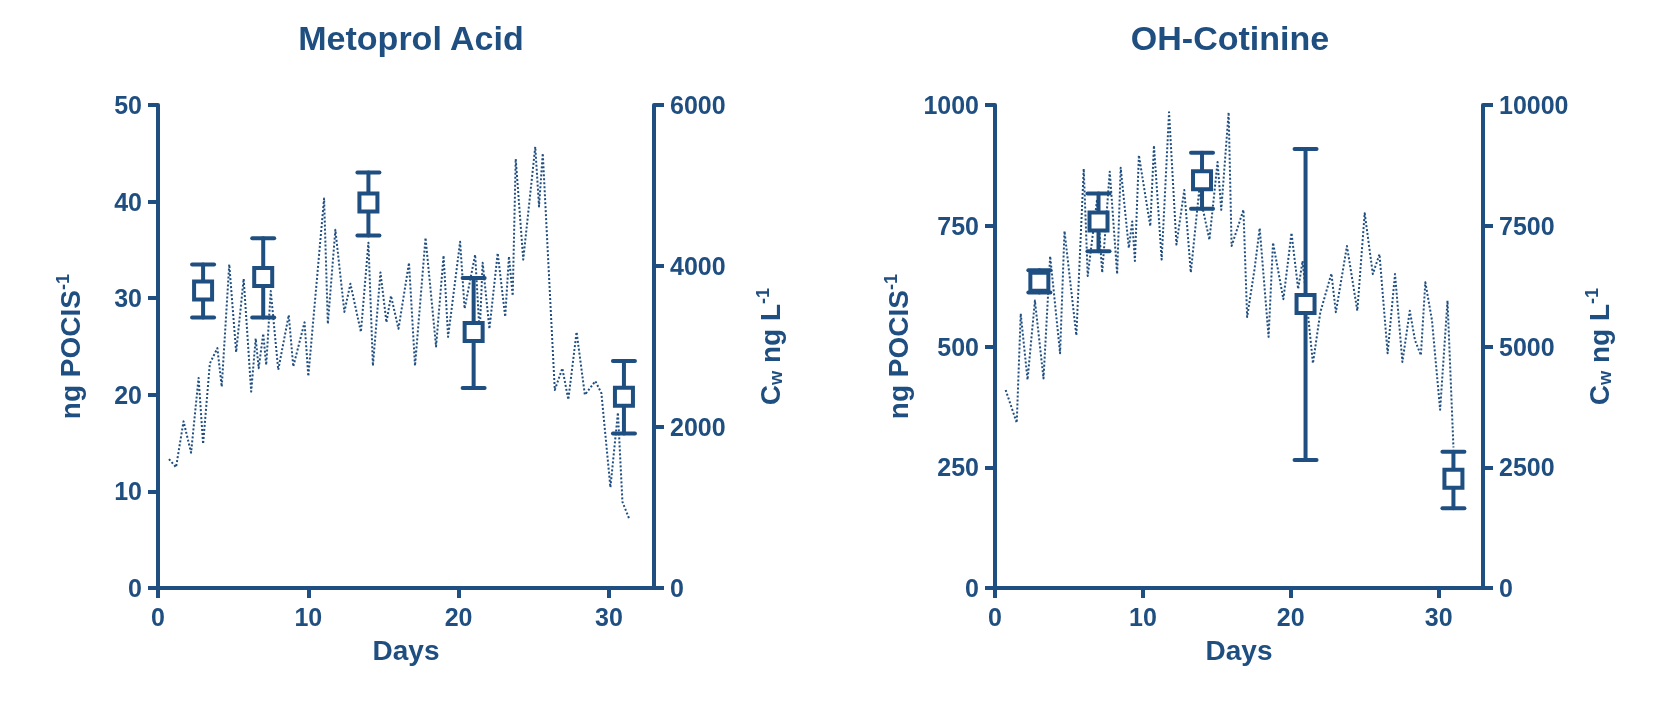  I want to click on y-tick-label: 20, so click(128, 394).